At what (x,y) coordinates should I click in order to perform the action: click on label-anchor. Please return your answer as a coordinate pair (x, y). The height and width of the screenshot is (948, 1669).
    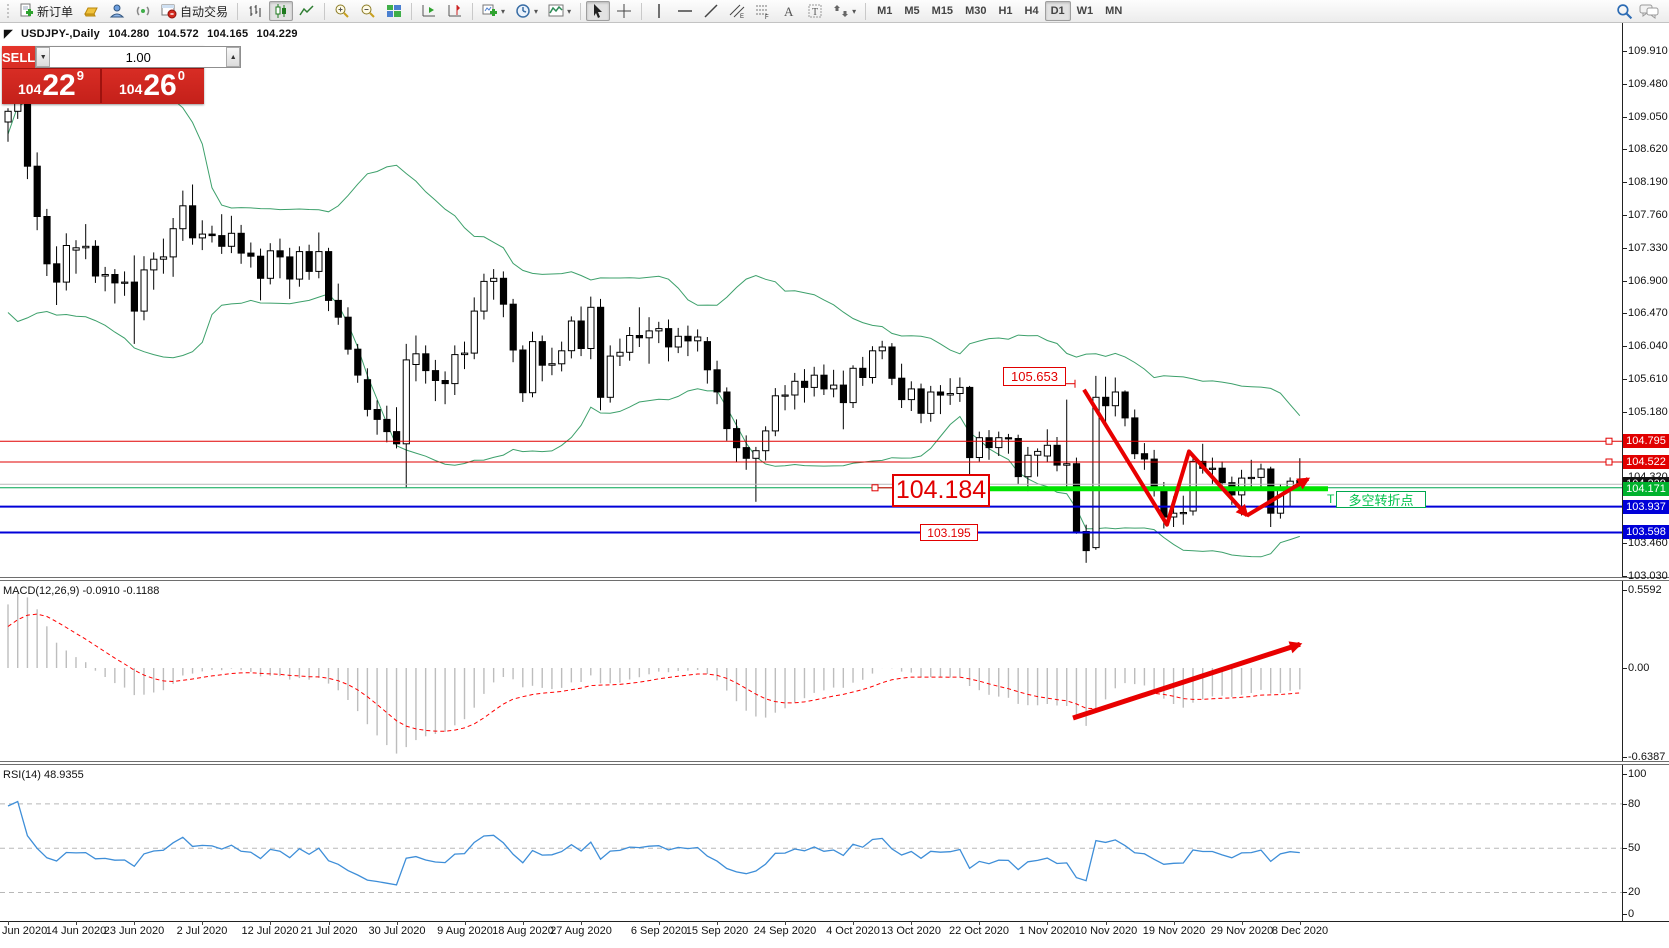
    Looking at the image, I should click on (875, 488).